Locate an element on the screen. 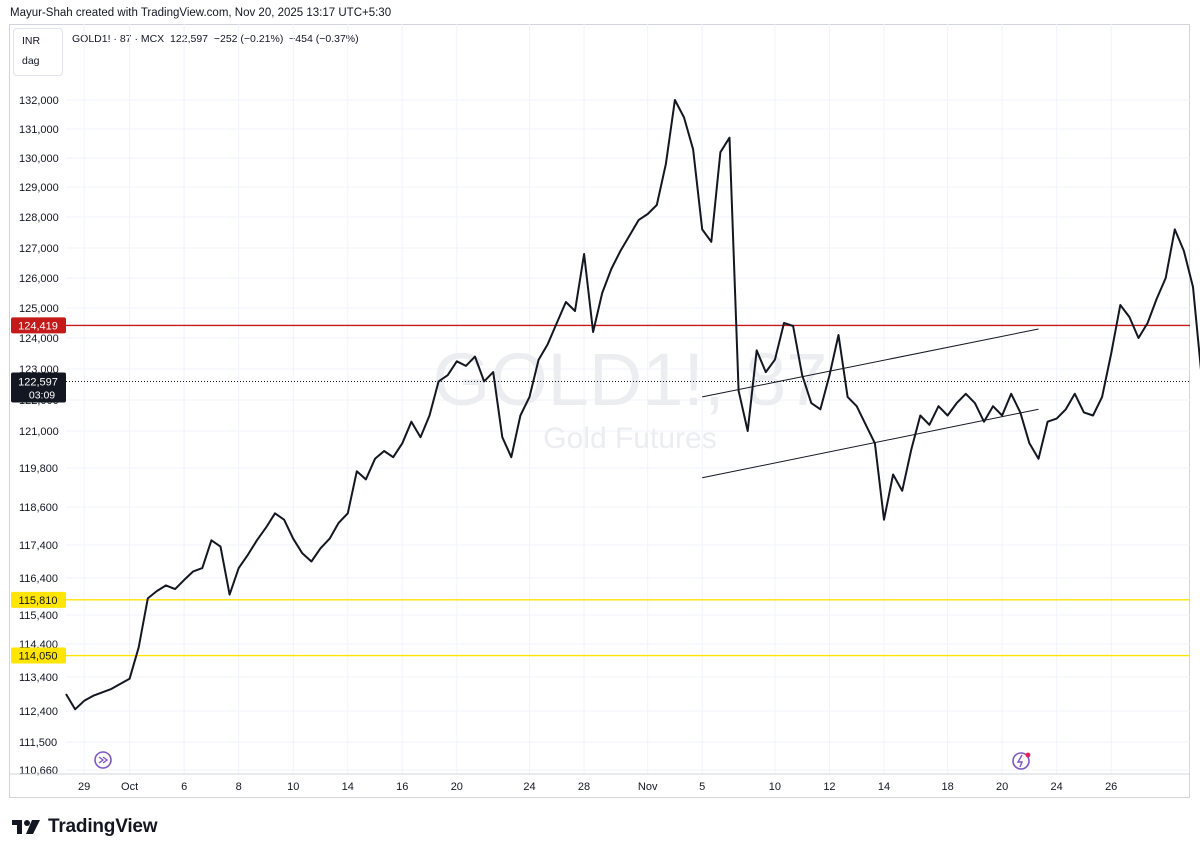  last-value-label: 122,597 is located at coordinates (38, 382).